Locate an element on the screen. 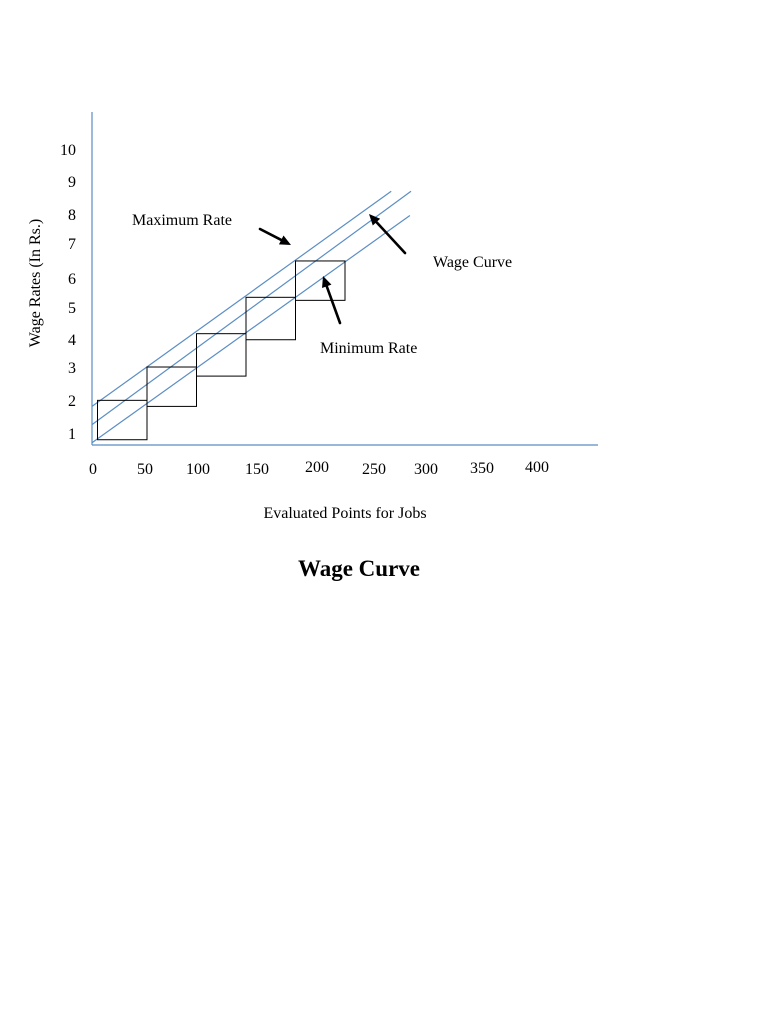  maximum-rate-arrow is located at coordinates (274, 236).